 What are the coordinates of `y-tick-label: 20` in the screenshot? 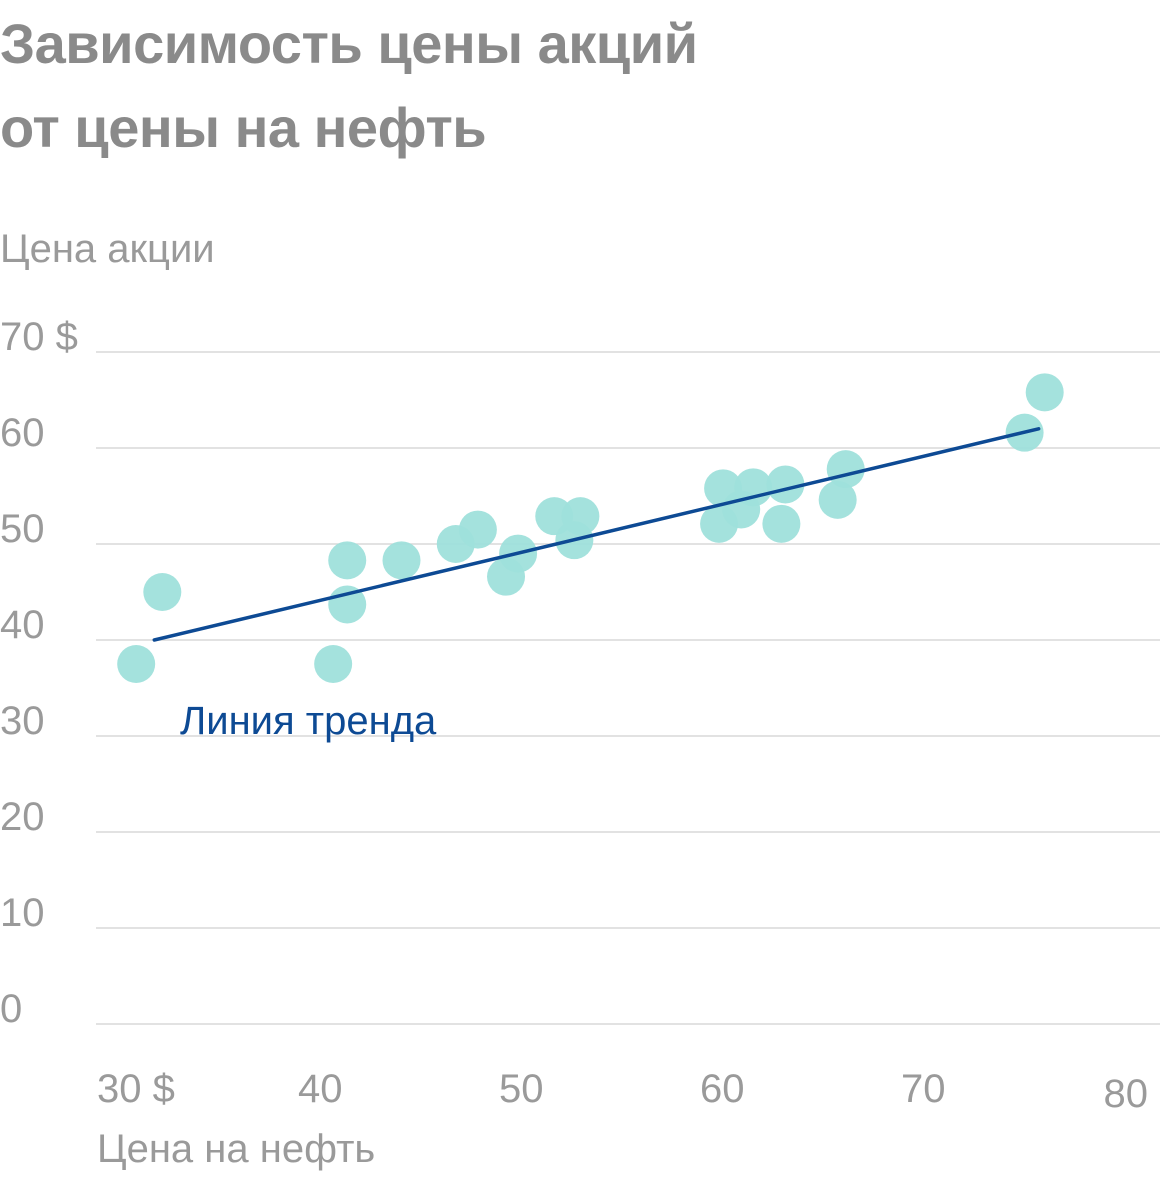 It's located at (22, 817).